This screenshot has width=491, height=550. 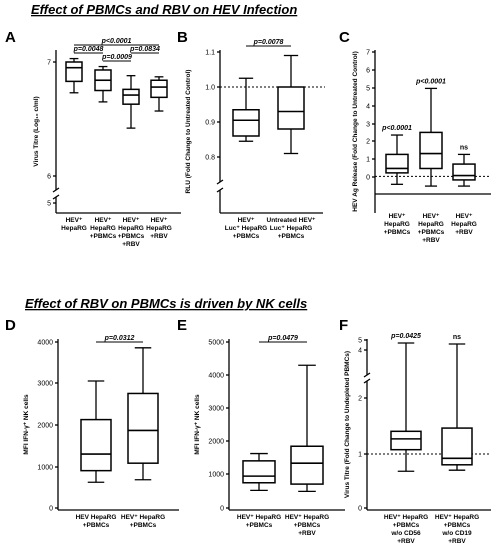 I want to click on category-label: Luc⁺ HepaRG, so click(x=291, y=228).